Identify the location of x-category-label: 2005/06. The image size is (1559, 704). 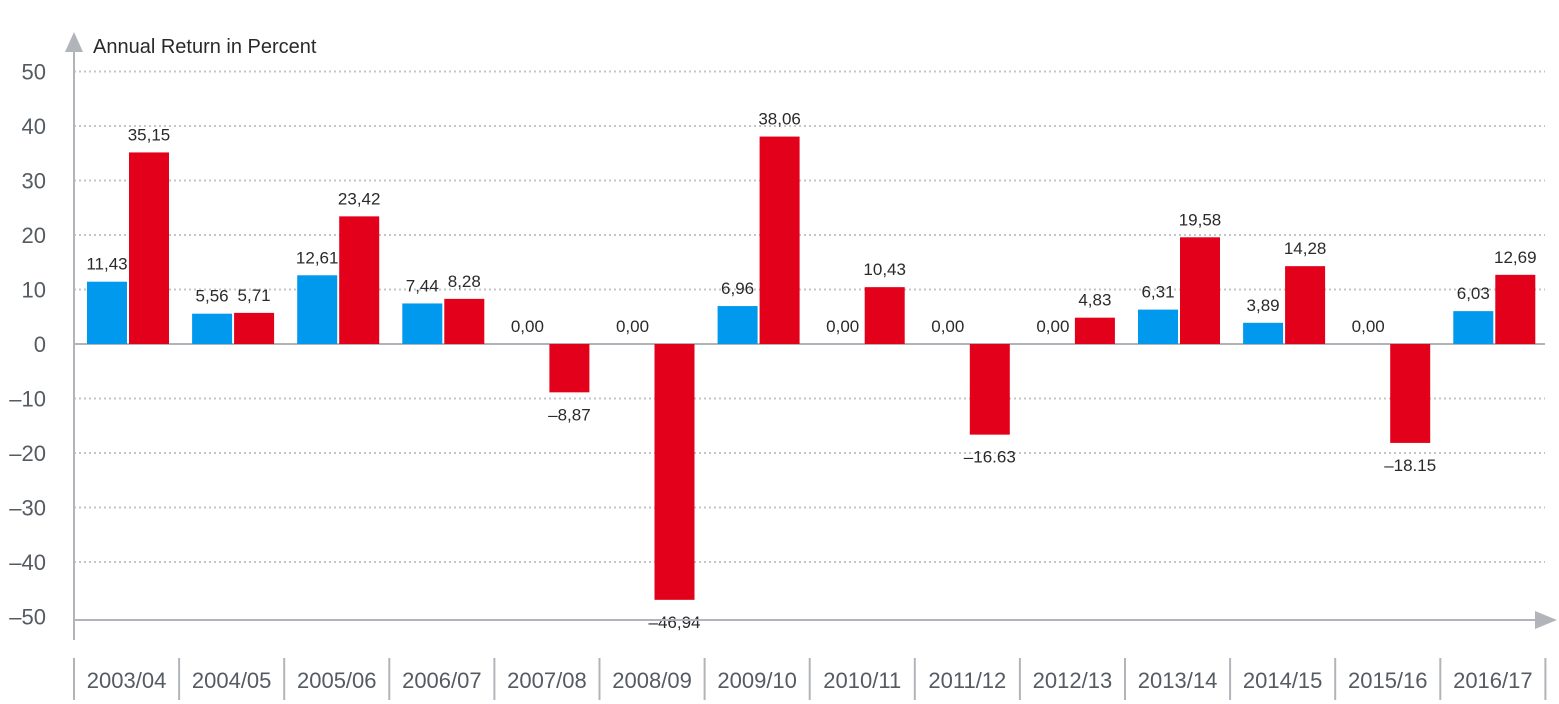
(337, 680).